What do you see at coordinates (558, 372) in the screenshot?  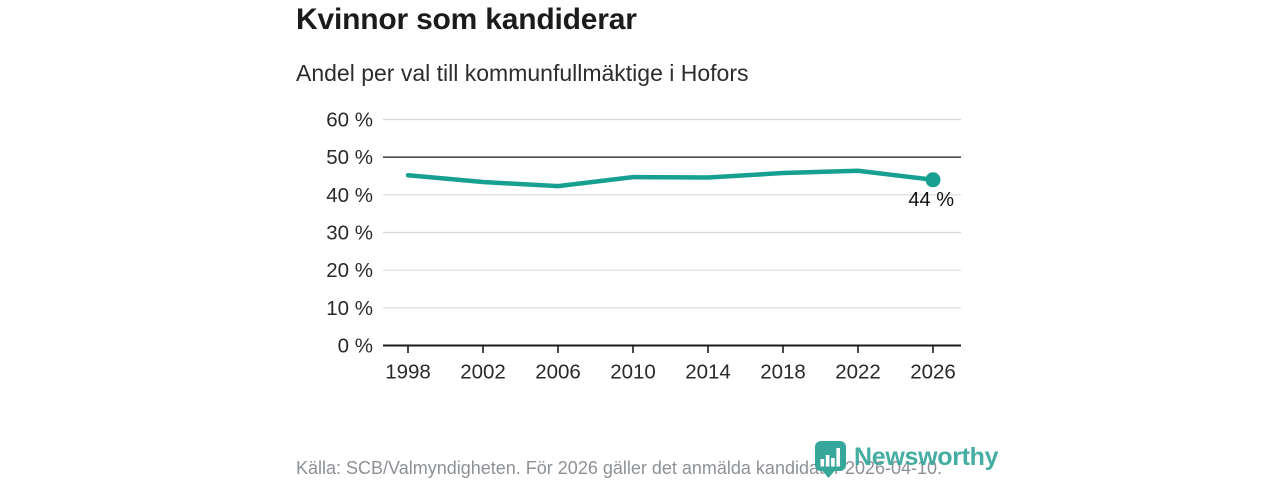 I see `x-tick-label: 2006` at bounding box center [558, 372].